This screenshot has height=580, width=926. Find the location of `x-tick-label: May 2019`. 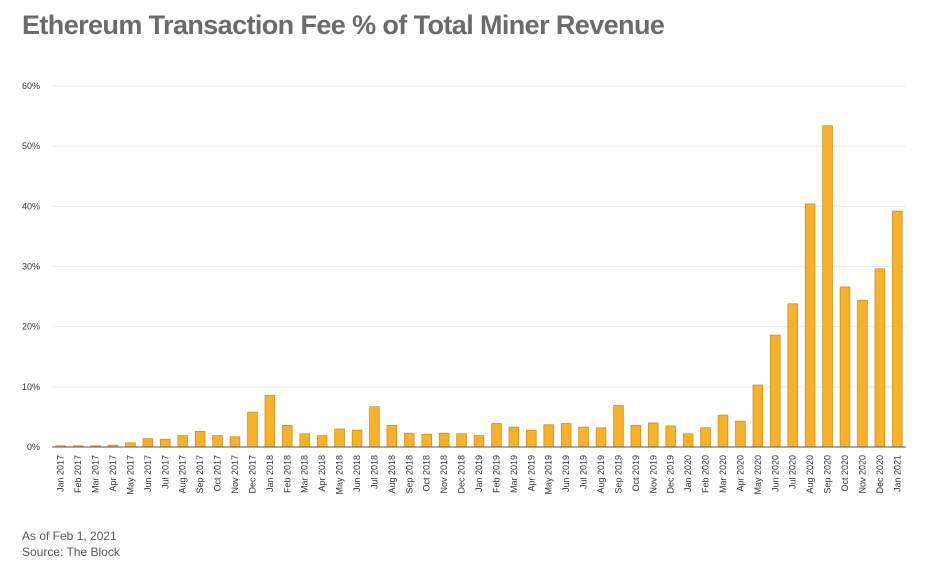

x-tick-label: May 2019 is located at coordinates (549, 475).